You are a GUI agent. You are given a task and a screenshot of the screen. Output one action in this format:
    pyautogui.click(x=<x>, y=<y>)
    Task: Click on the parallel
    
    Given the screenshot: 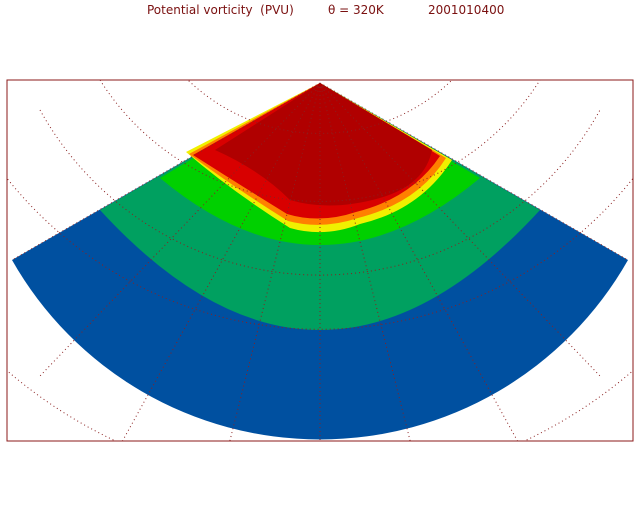 What is the action you would take?
    pyautogui.click(x=320, y=107)
    